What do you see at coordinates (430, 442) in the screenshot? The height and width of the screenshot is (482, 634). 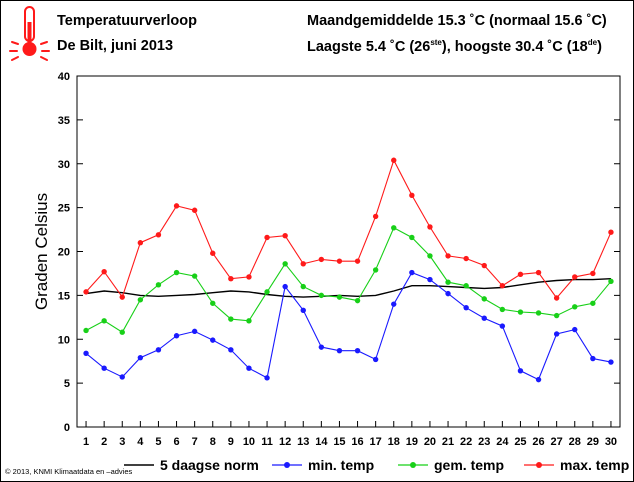 I see `x-tick-label: 20` at bounding box center [430, 442].